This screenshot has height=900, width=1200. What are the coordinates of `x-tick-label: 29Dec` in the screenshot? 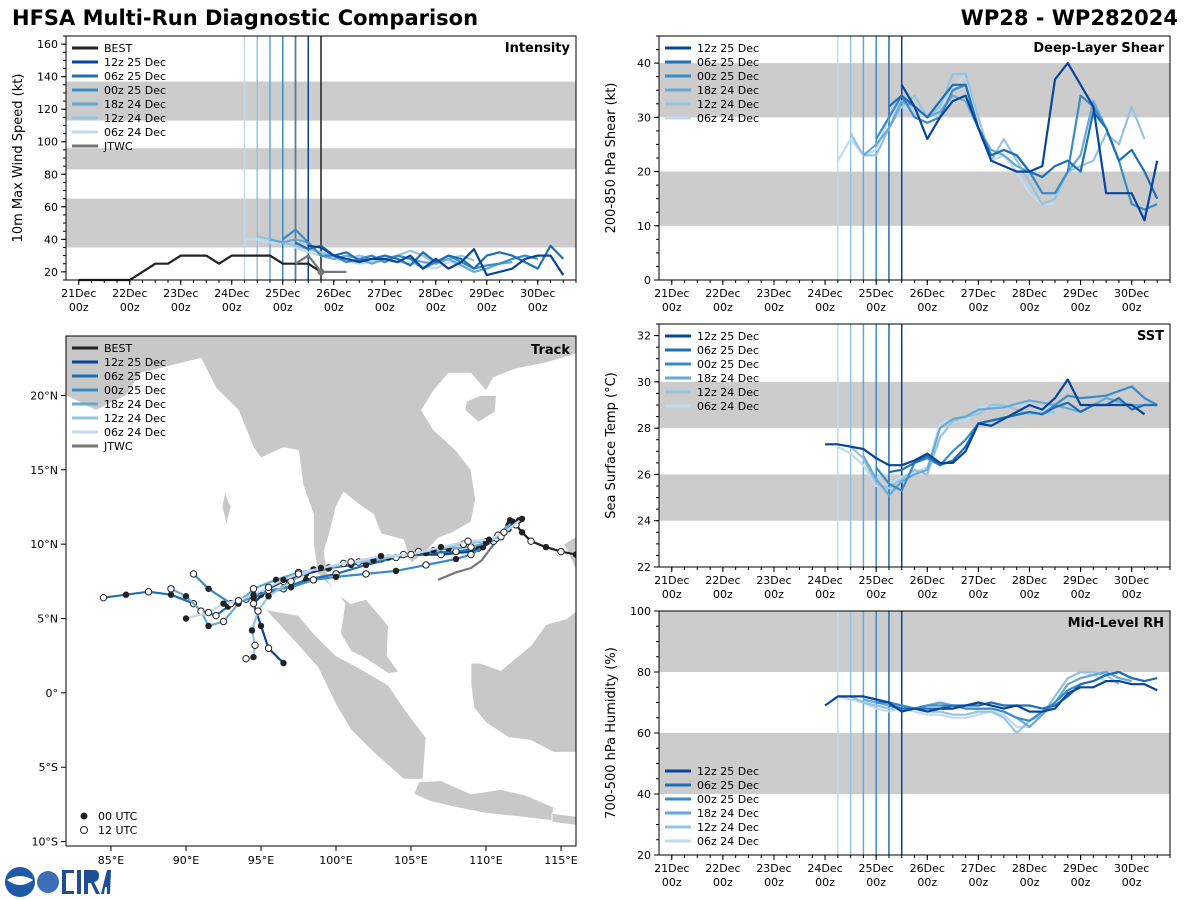 It's located at (486, 293).